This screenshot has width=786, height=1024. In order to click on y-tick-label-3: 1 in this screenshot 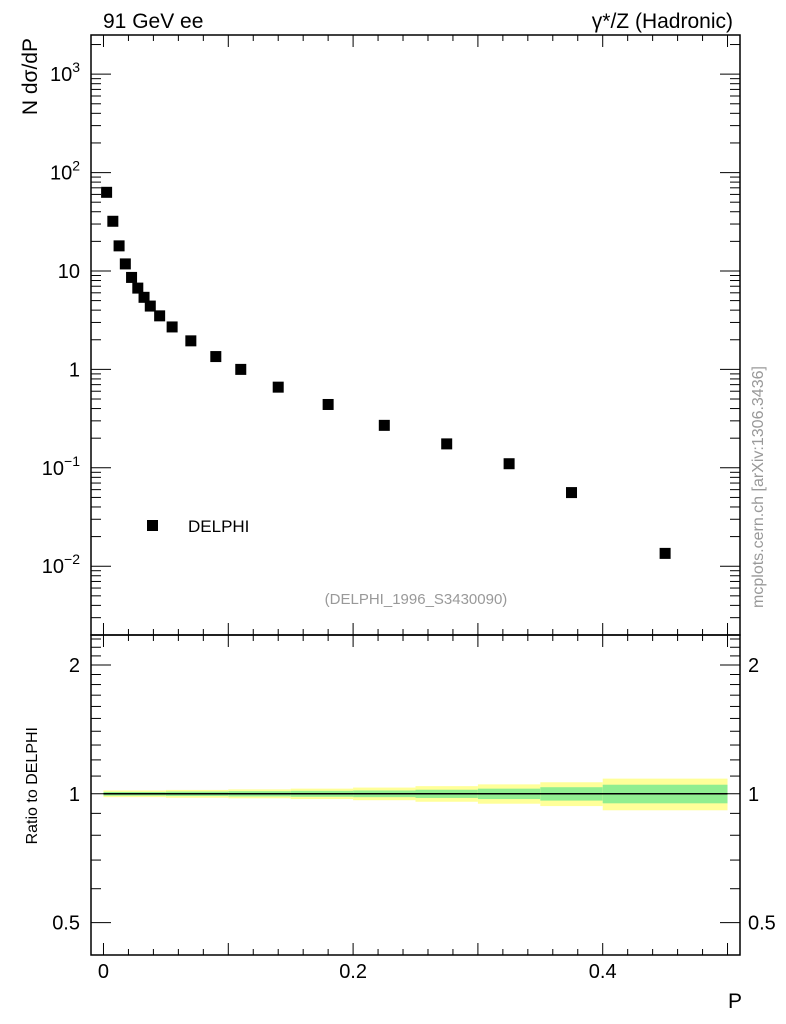, I will do `click(74, 370)`.